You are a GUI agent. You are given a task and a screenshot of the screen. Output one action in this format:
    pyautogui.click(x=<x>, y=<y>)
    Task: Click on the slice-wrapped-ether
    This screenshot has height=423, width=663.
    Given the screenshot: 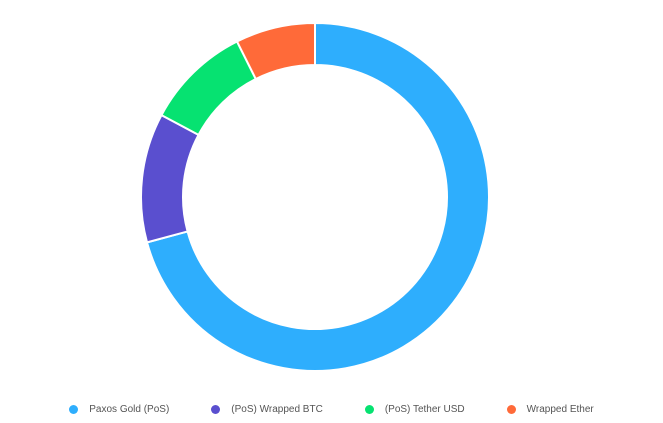 What is the action you would take?
    pyautogui.click(x=275, y=51)
    